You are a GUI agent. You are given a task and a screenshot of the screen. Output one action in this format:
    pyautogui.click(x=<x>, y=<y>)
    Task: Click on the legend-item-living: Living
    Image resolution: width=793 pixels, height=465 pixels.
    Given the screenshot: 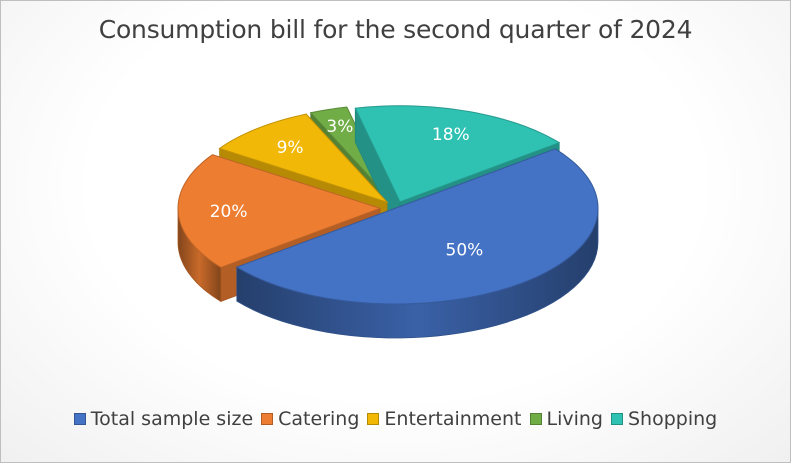 What is the action you would take?
    pyautogui.click(x=566, y=419)
    